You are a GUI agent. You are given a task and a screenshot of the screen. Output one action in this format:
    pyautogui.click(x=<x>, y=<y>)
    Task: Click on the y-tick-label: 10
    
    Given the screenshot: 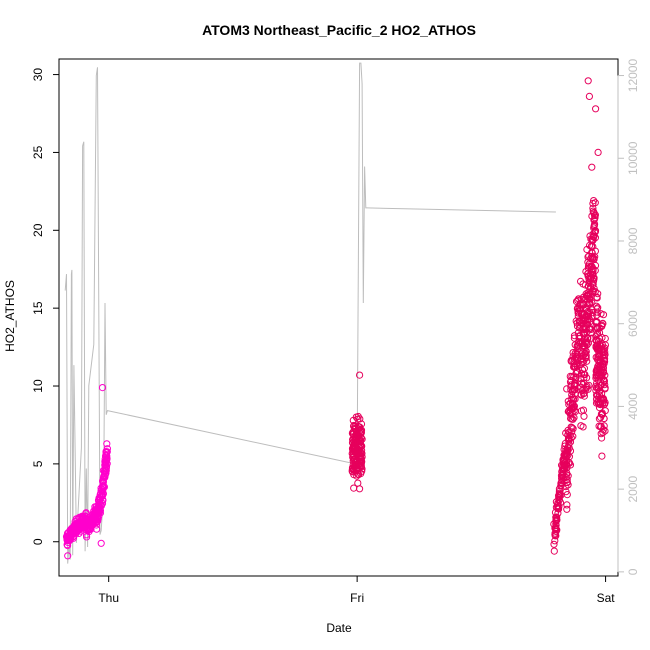 What is the action you would take?
    pyautogui.click(x=38, y=386)
    